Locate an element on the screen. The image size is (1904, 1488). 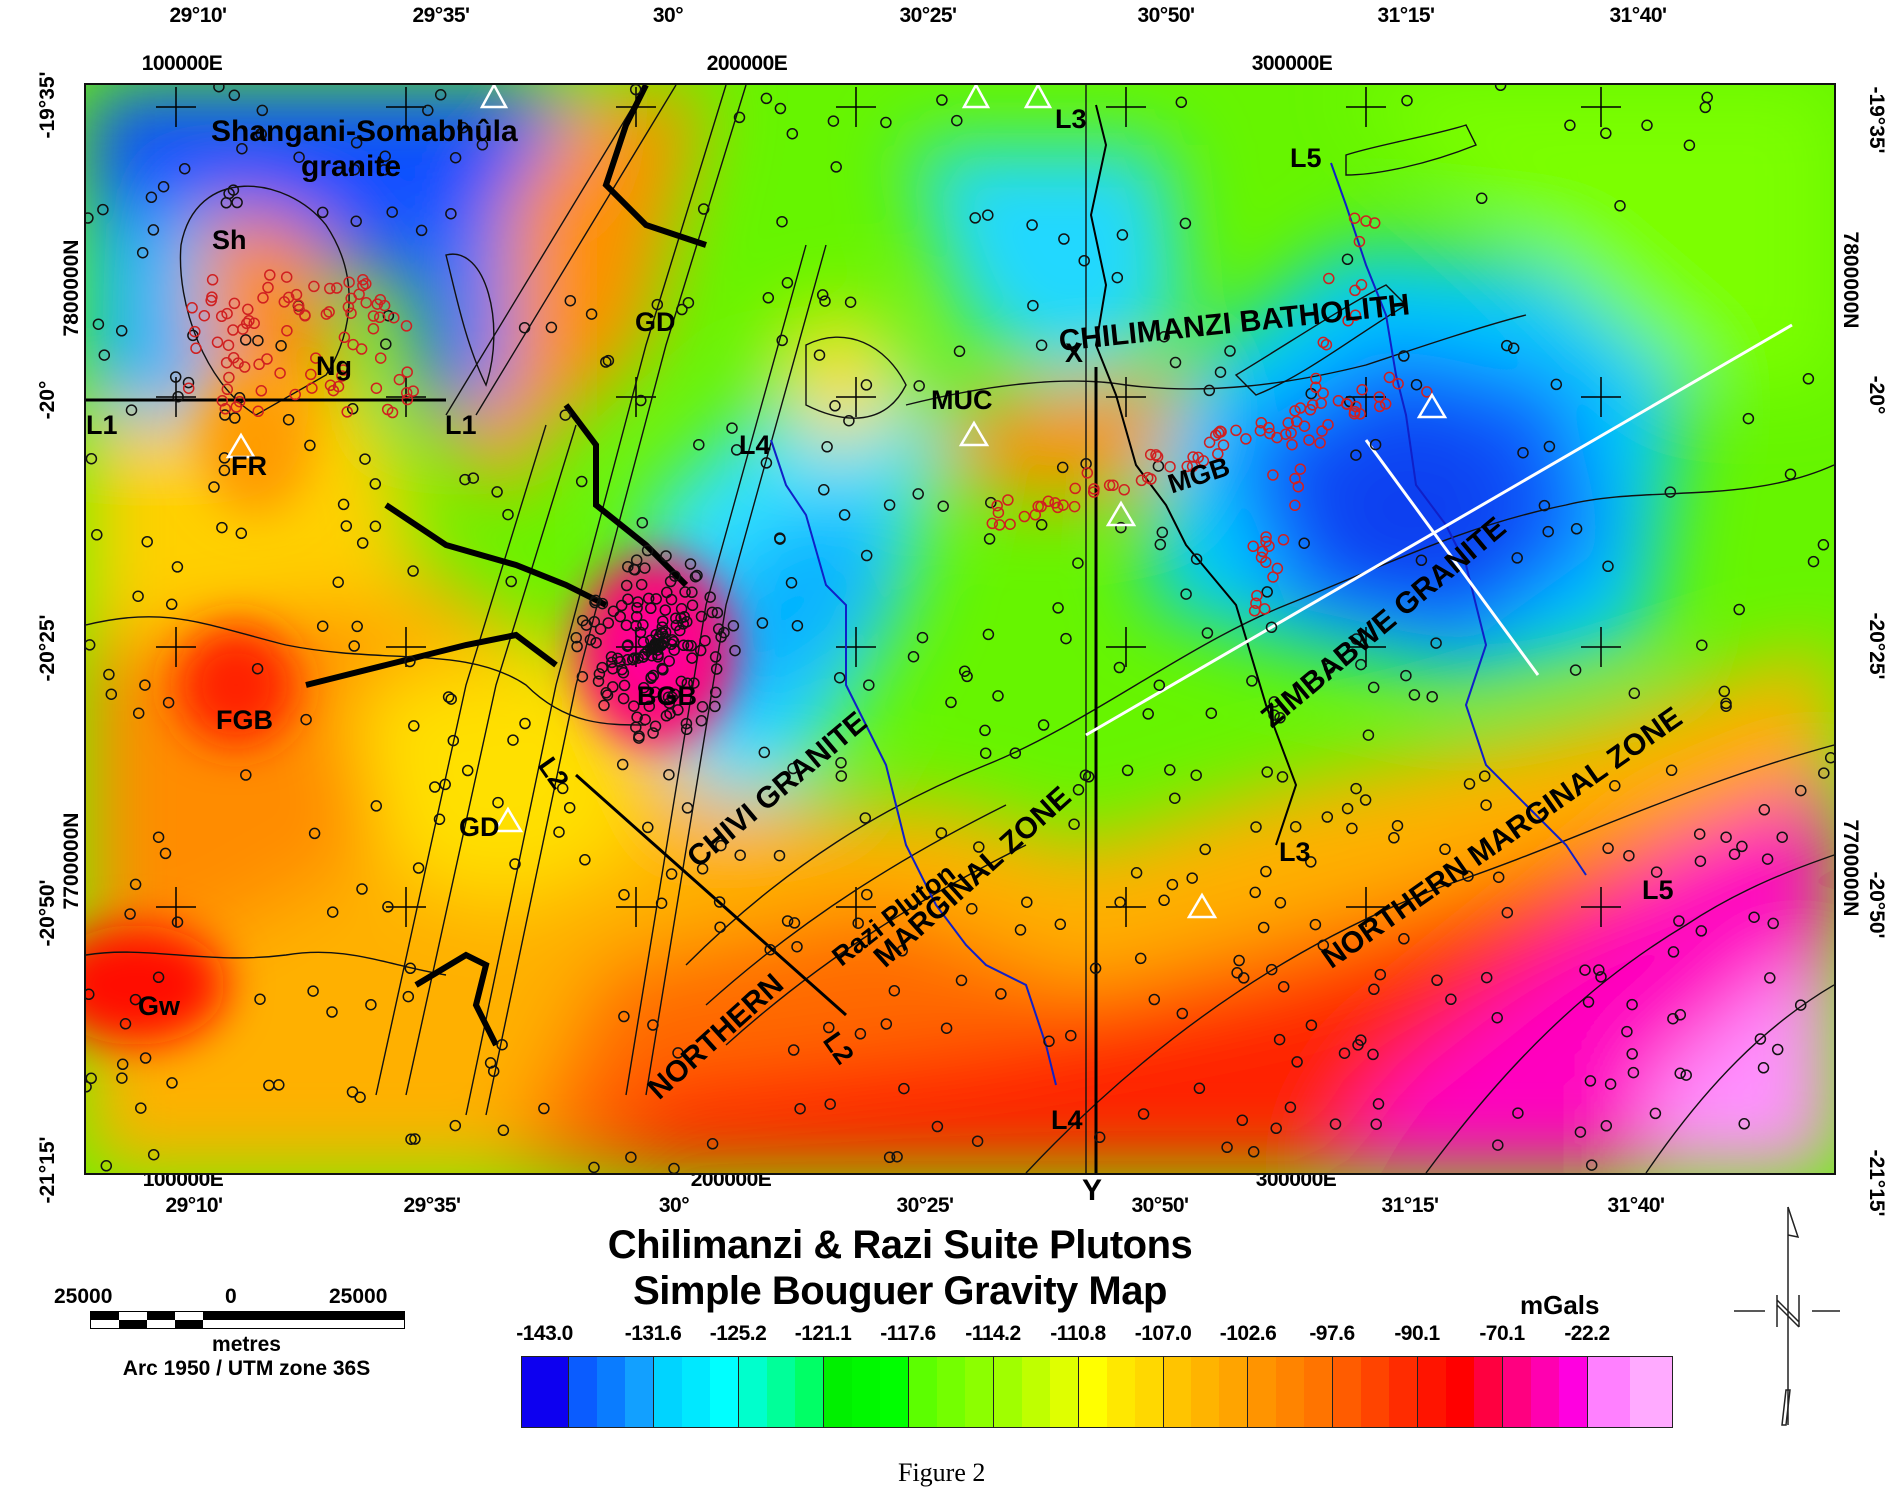
feature-label: BGB is located at coordinates (667, 696).